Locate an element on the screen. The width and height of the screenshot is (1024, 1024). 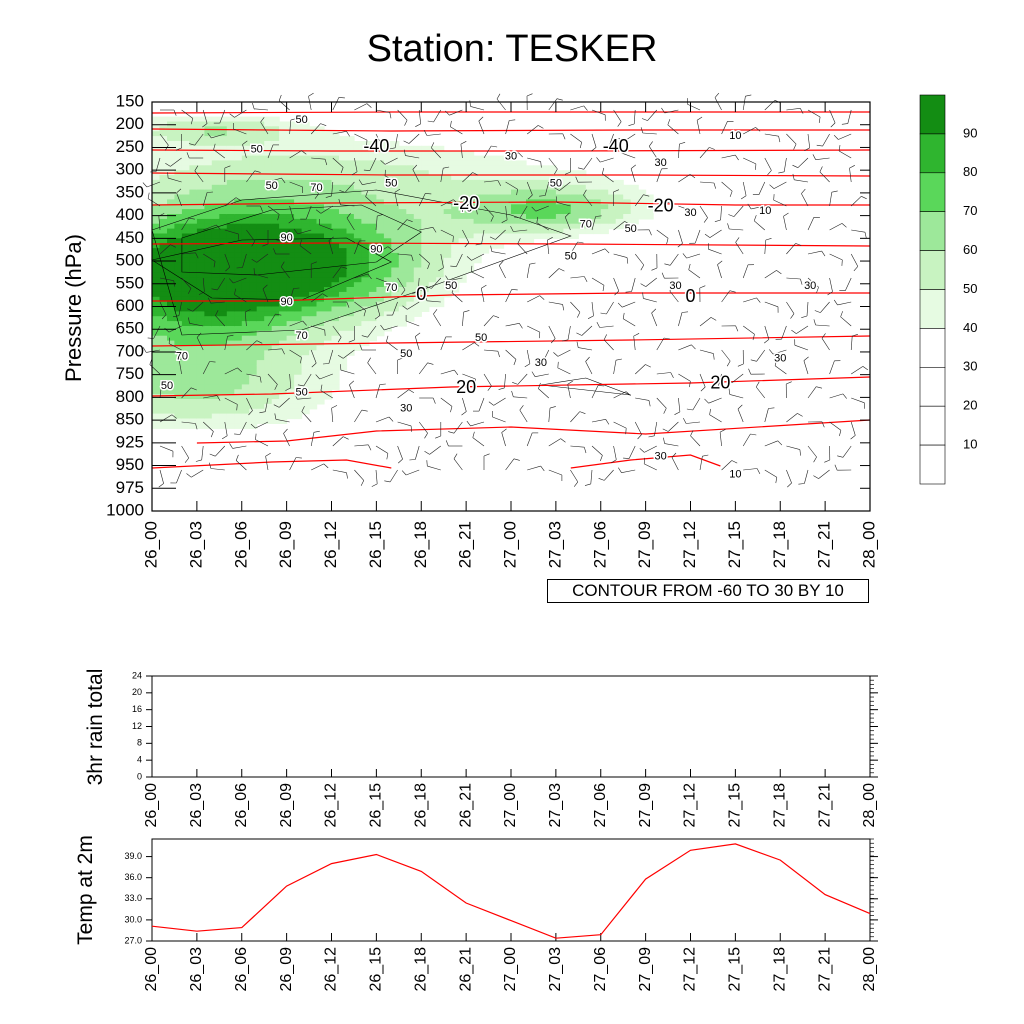
temp-series-line is located at coordinates (511, 891).